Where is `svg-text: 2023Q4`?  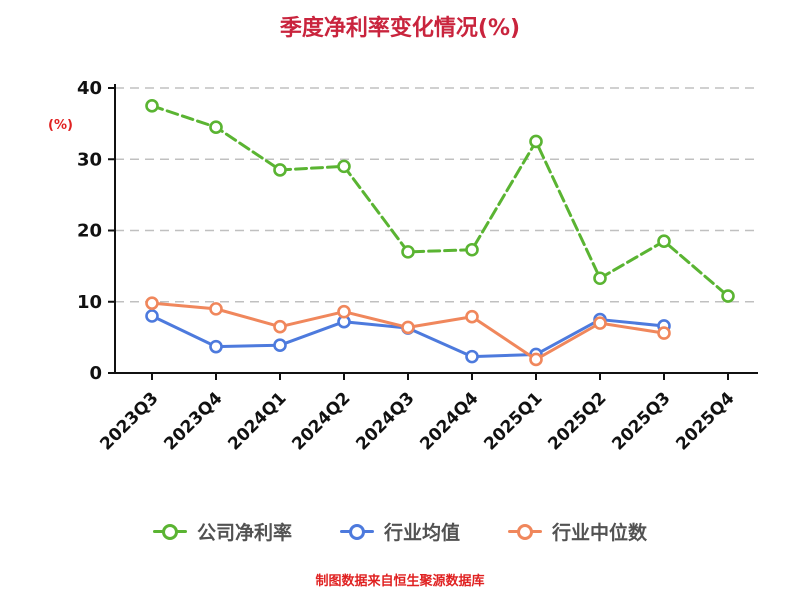
svg-text: 2023Q4 is located at coordinates (193, 421).